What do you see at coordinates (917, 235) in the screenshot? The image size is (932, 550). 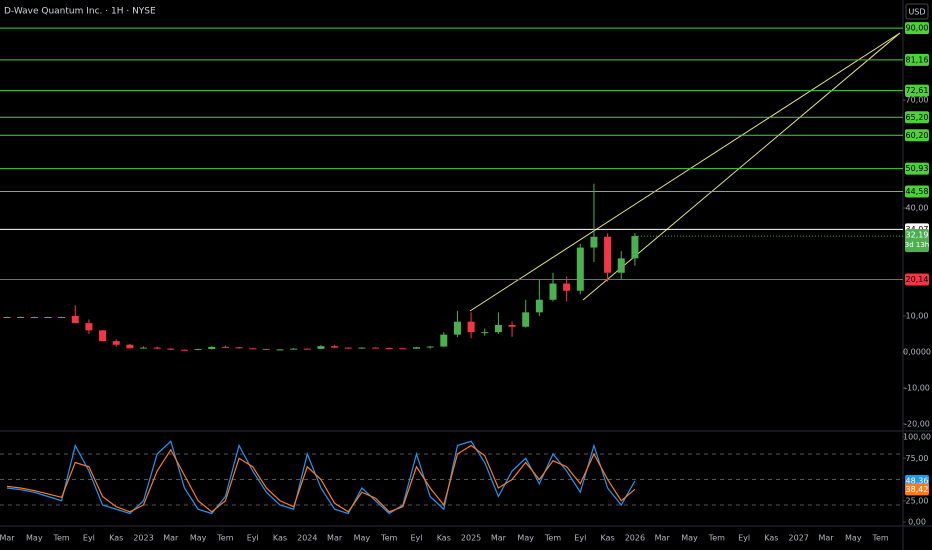 I see `last-price-label: 32,19` at bounding box center [917, 235].